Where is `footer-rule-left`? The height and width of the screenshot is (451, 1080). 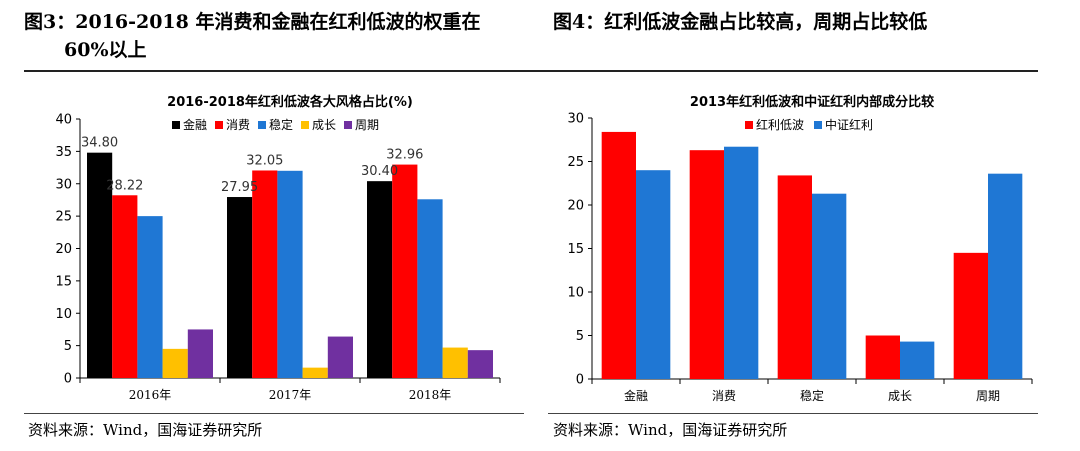
footer-rule-left is located at coordinates (274, 413).